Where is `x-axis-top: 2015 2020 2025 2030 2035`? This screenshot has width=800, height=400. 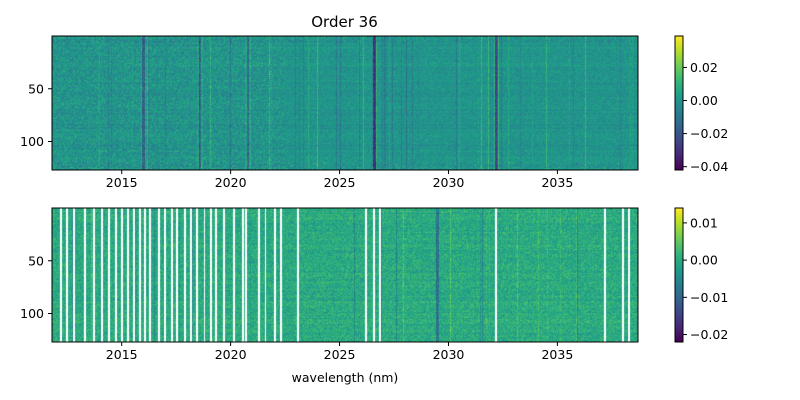 x-axis-top: 2015 2020 2025 2030 2035 is located at coordinates (339, 180).